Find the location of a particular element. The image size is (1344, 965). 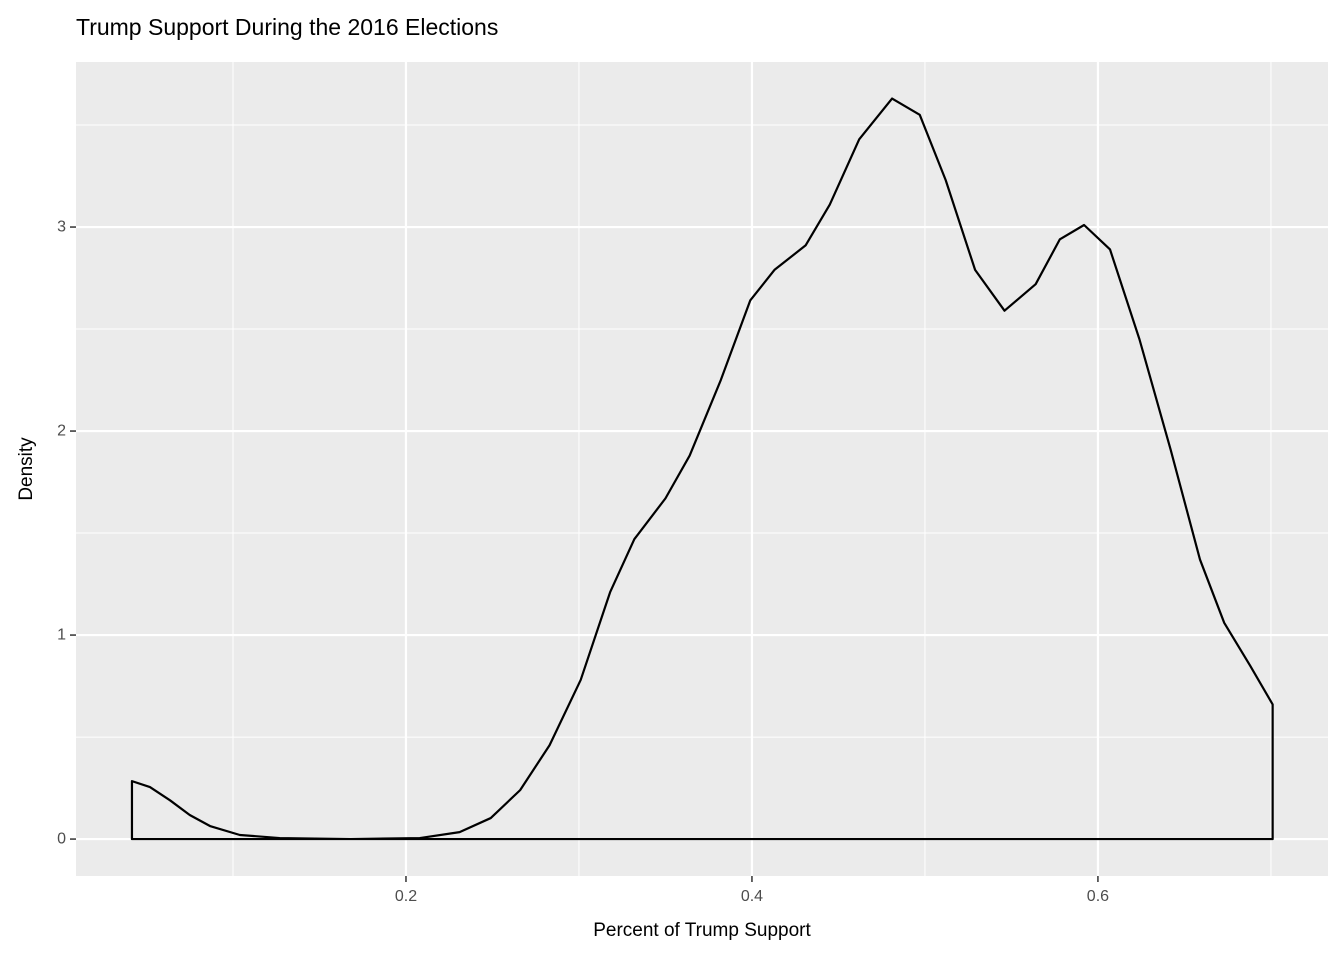

y-tick-label: 2 is located at coordinates (61, 430).